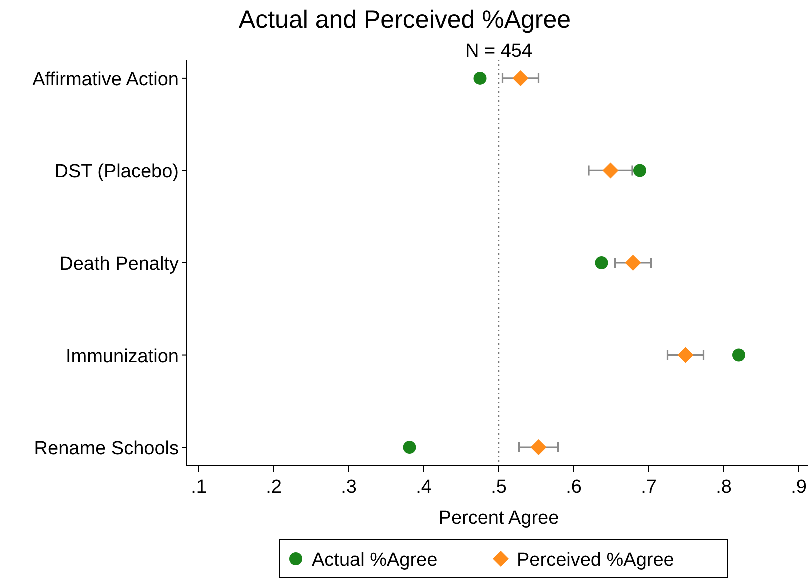 The width and height of the screenshot is (810, 580). I want to click on x-tick-label: .6, so click(574, 487).